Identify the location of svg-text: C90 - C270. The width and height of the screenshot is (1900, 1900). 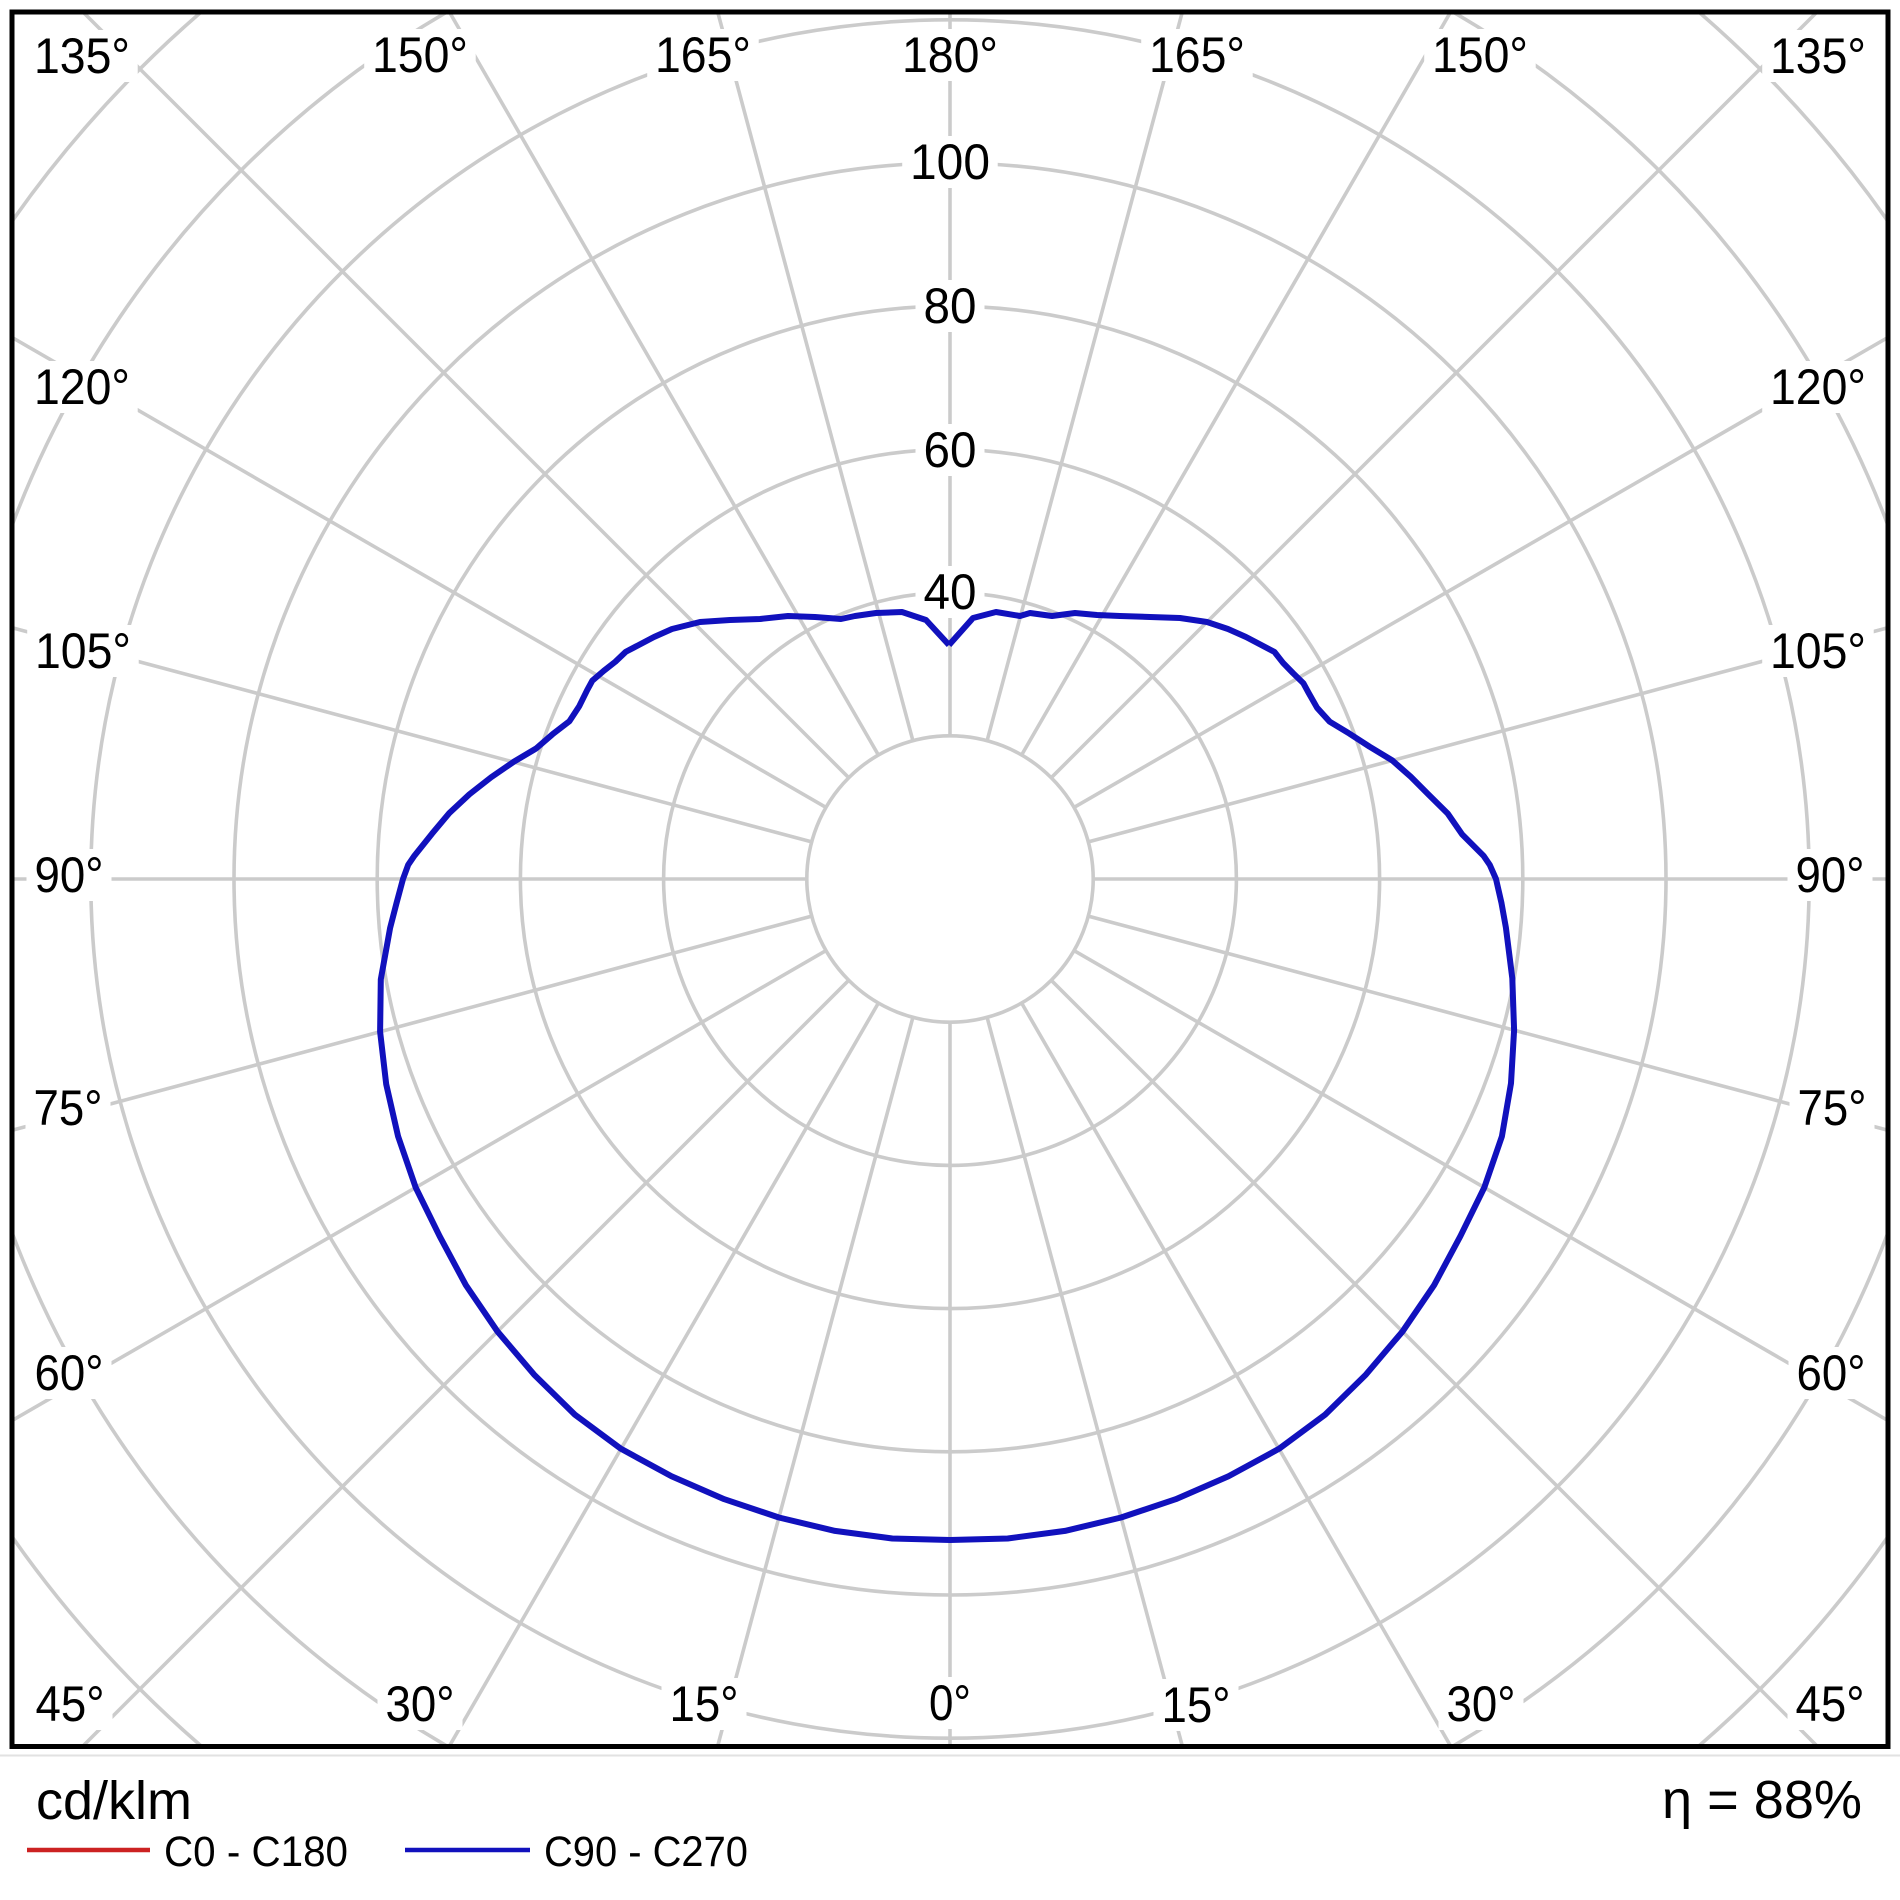
(646, 1852).